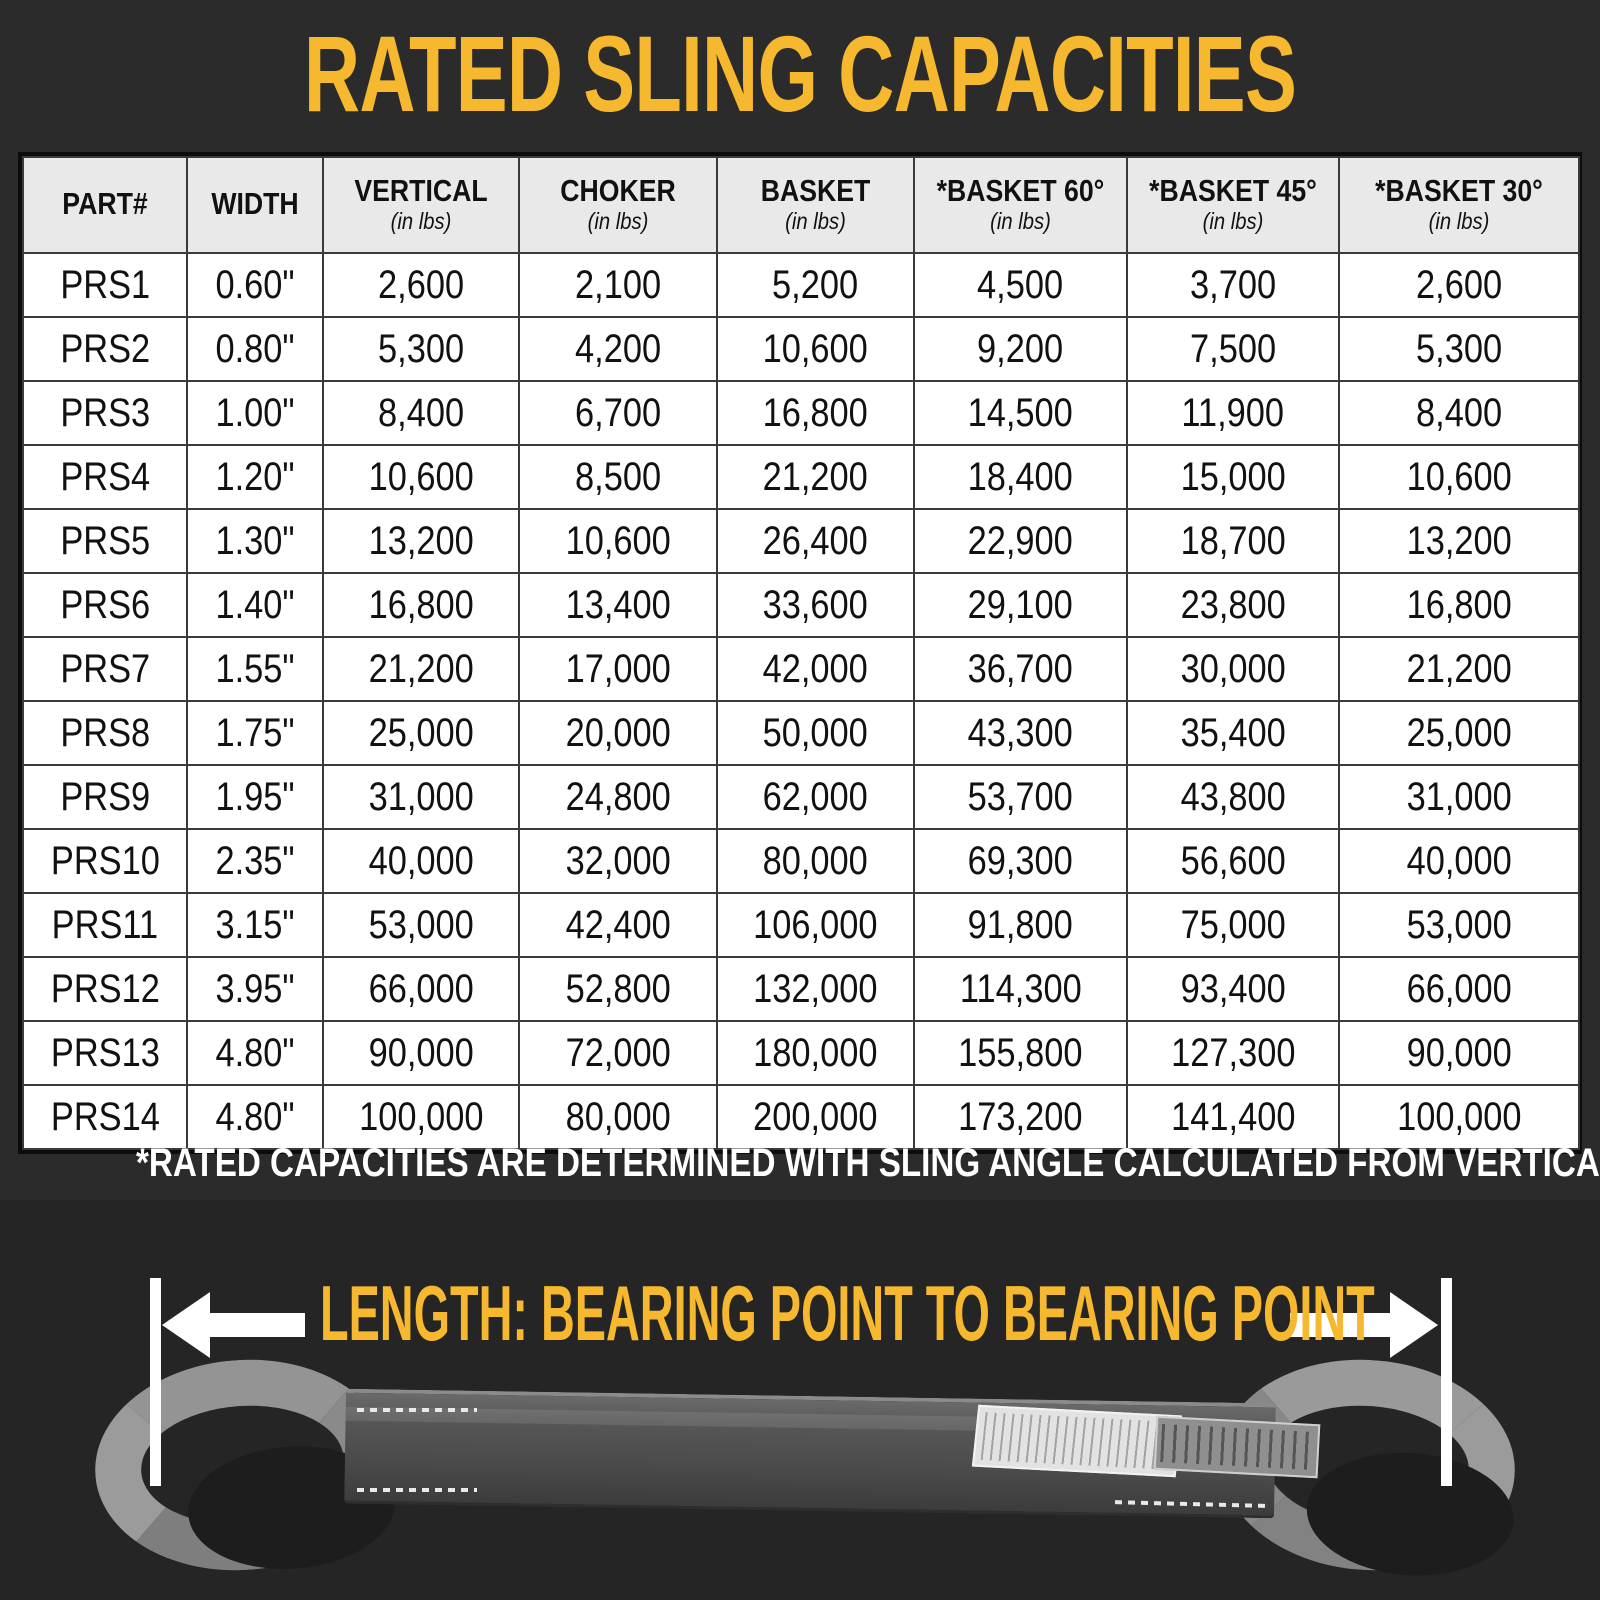  Describe the element at coordinates (255, 1117) in the screenshot. I see `cell-text: 4.80"` at that location.